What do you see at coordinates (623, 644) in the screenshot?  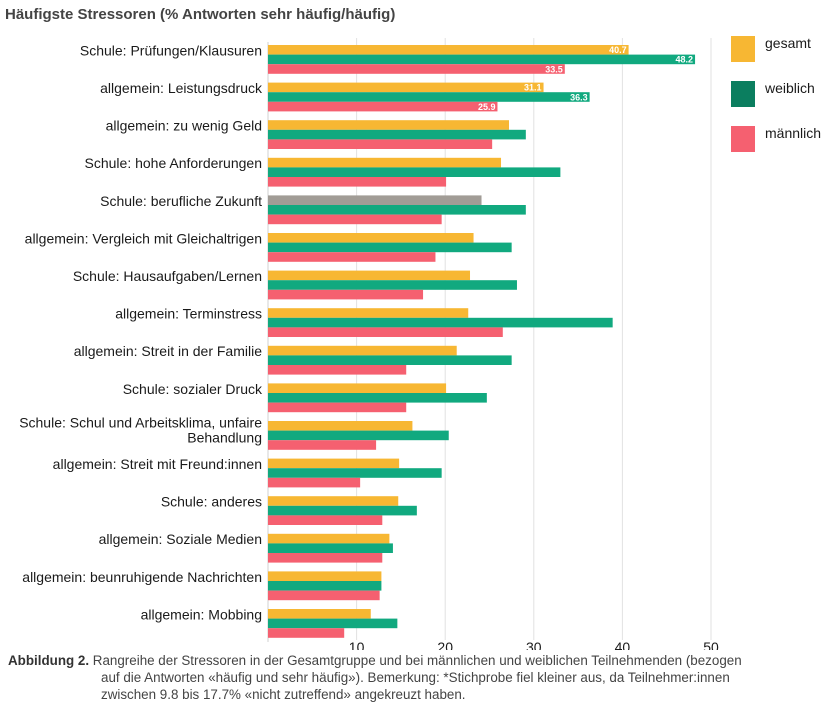 I see `x-tick-label: 40` at bounding box center [623, 644].